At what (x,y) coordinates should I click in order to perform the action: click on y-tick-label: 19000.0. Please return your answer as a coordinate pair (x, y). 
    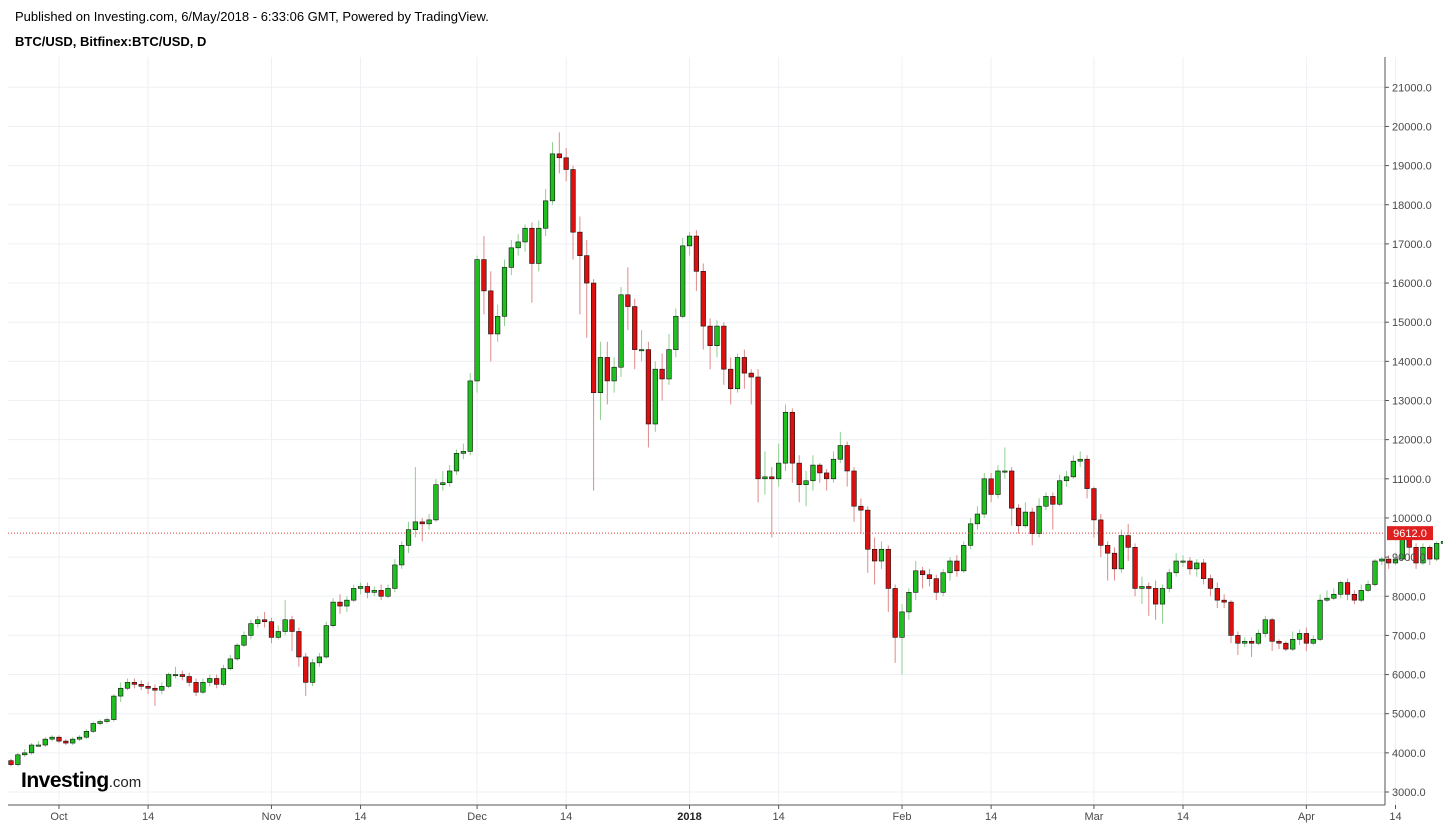
    Looking at the image, I should click on (1412, 167).